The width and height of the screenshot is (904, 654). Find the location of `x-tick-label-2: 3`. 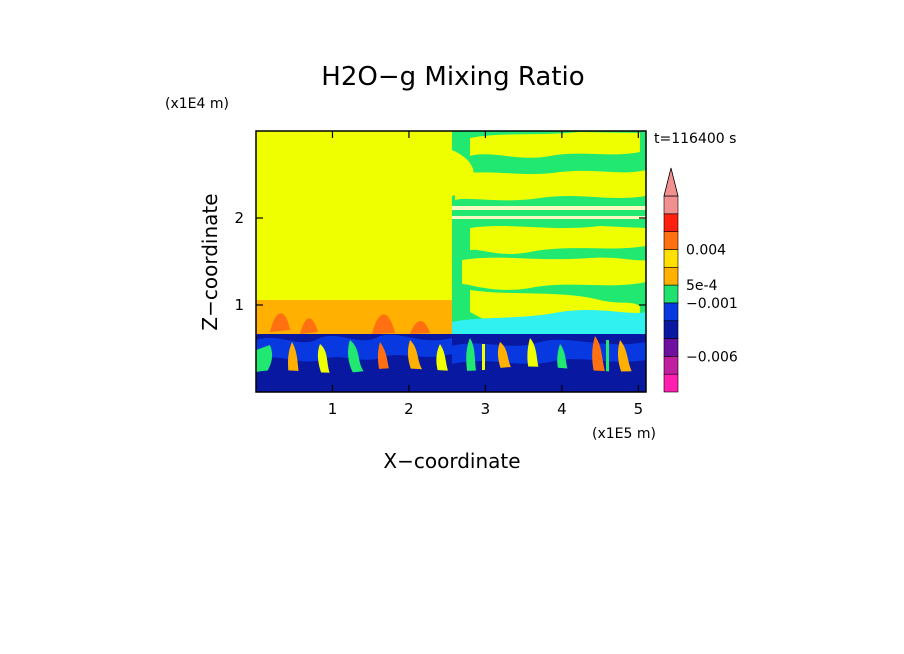

x-tick-label-2: 3 is located at coordinates (486, 409).